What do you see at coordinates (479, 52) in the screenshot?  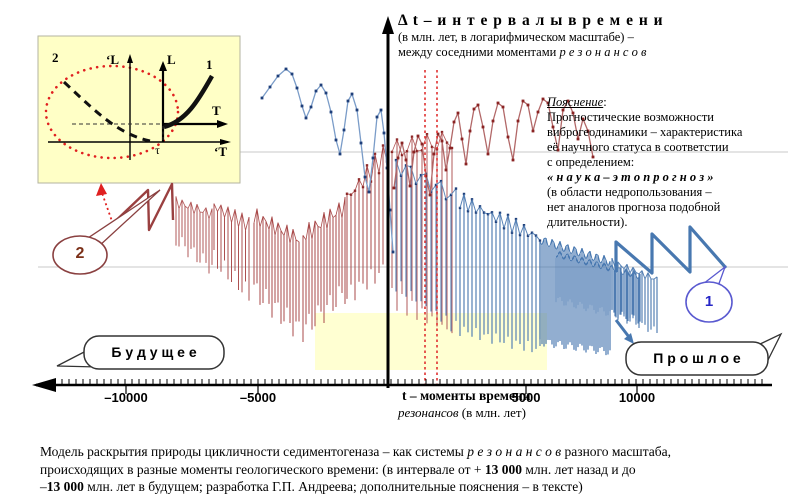 I see `y-axis-subtitle-2-text: между соседними моментами` at bounding box center [479, 52].